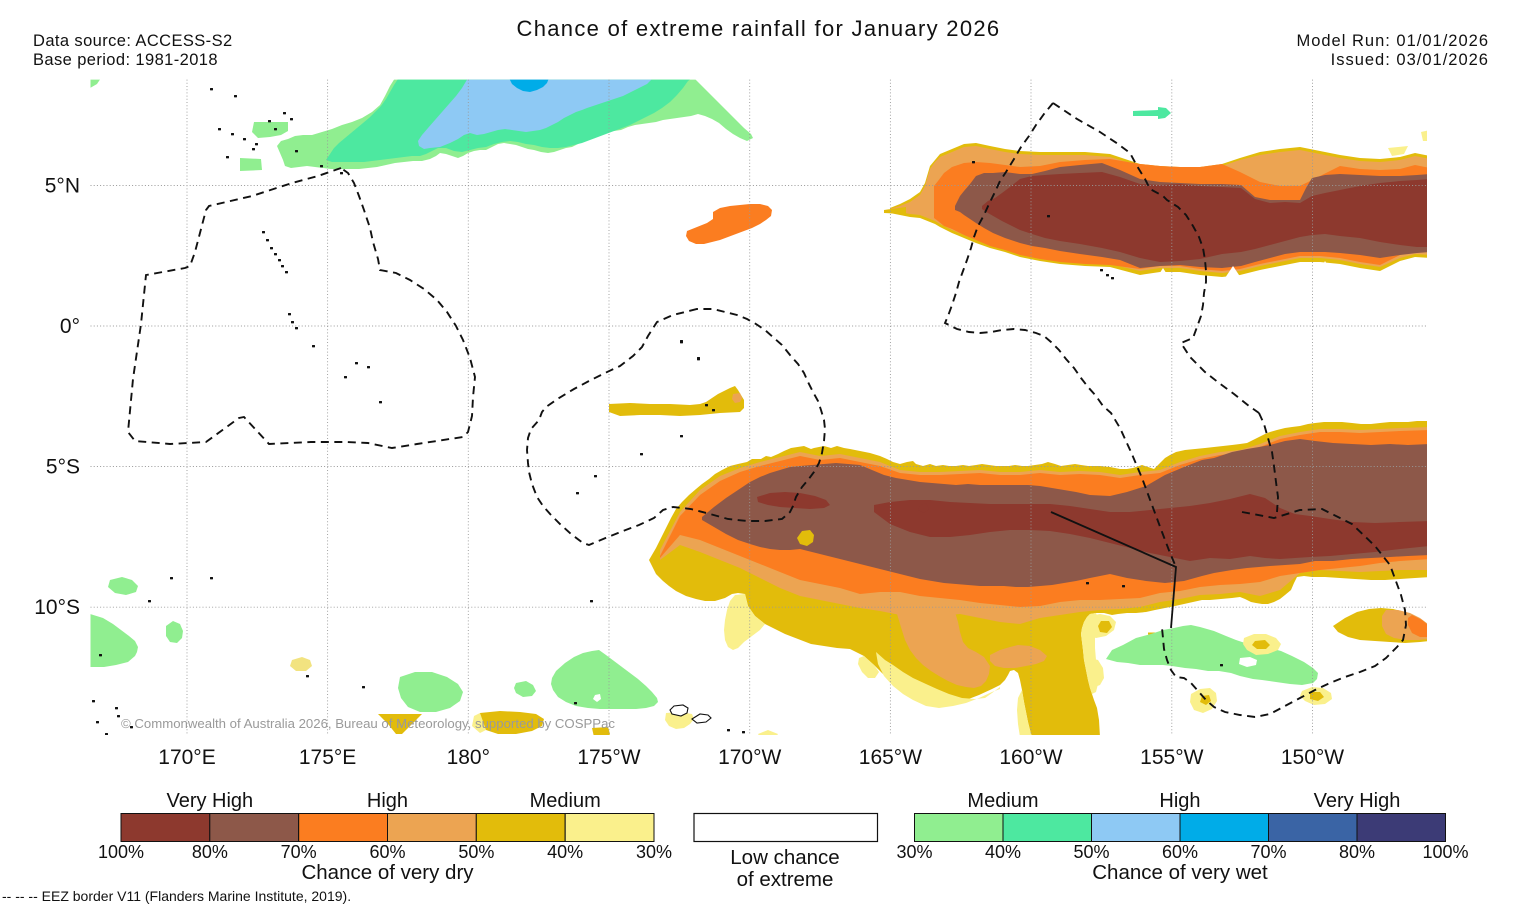  Describe the element at coordinates (608, 757) in the screenshot. I see `svg-text: 175°W` at that location.